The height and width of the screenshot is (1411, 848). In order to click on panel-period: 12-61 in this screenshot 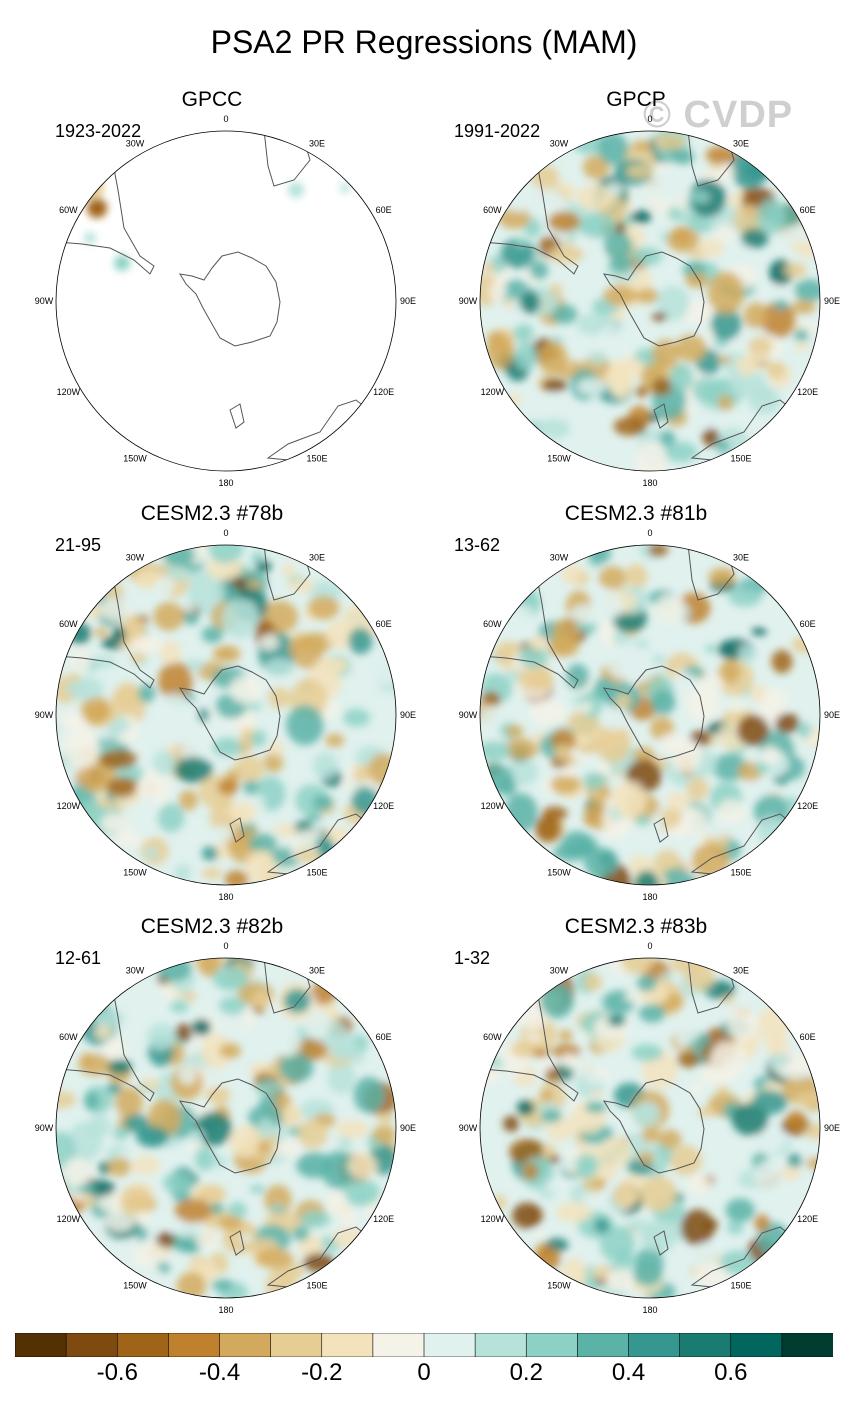, I will do `click(78, 958)`.